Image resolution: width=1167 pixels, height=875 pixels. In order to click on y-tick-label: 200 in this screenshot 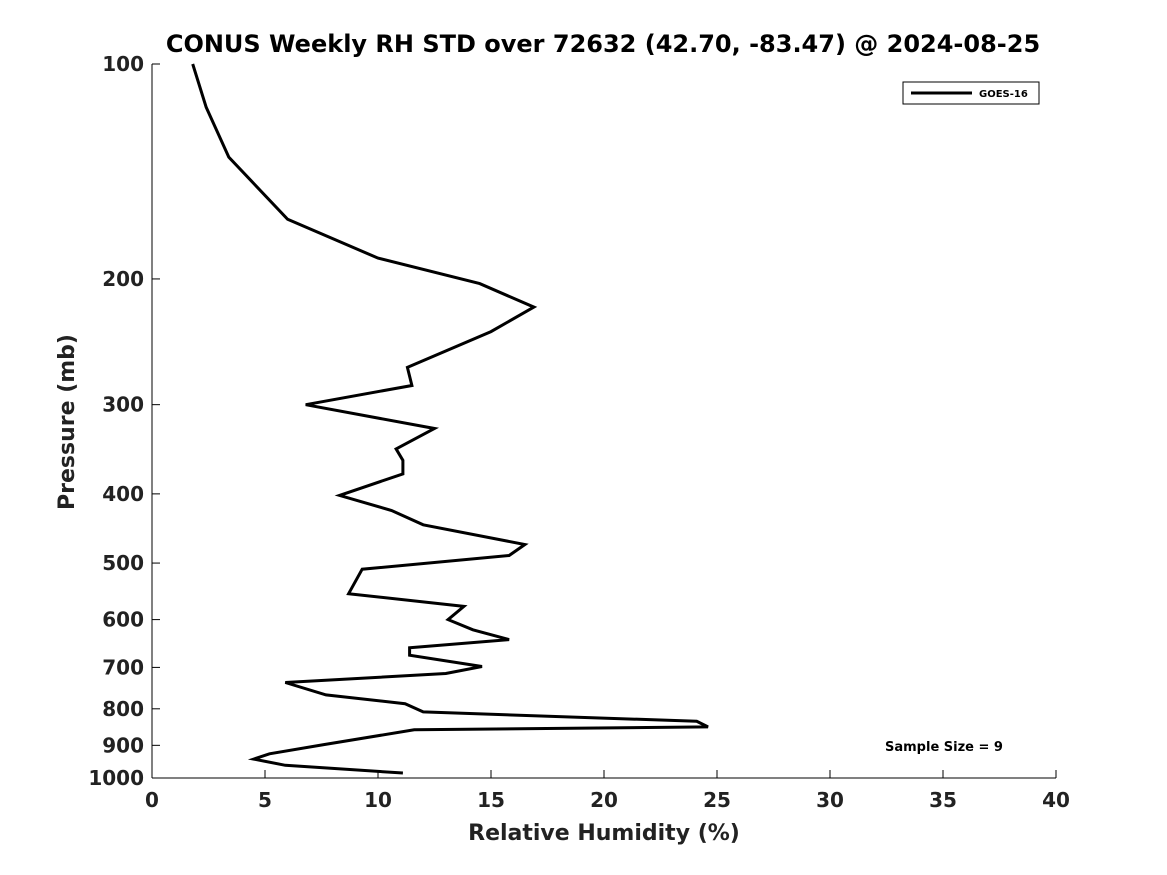, I will do `click(123, 279)`.